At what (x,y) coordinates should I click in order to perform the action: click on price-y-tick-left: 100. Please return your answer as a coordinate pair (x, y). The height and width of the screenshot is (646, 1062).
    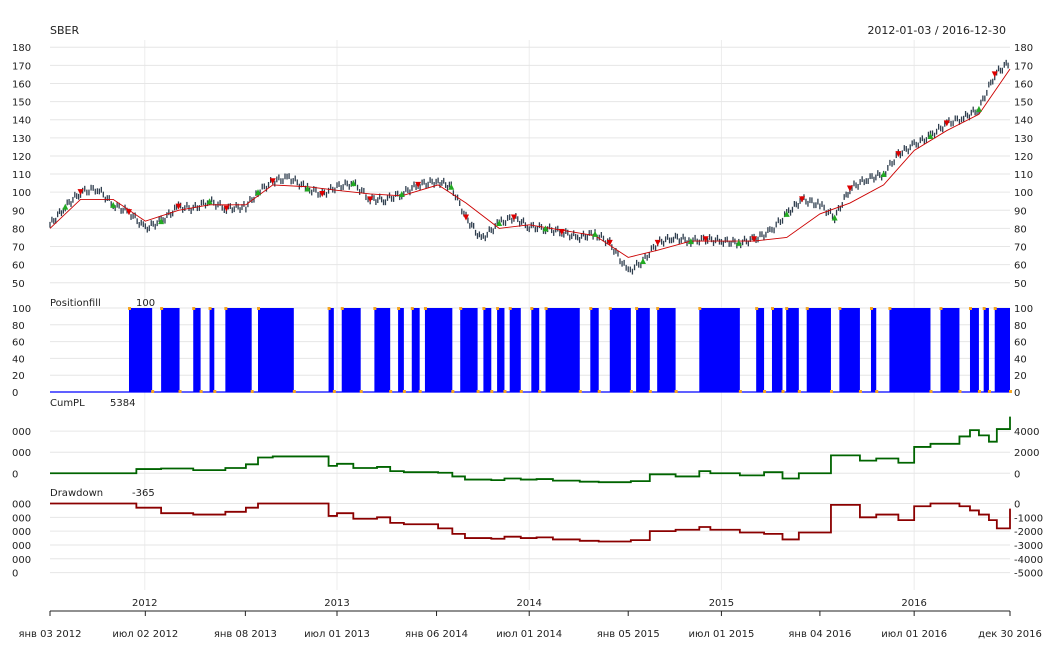
    Looking at the image, I should click on (21, 193).